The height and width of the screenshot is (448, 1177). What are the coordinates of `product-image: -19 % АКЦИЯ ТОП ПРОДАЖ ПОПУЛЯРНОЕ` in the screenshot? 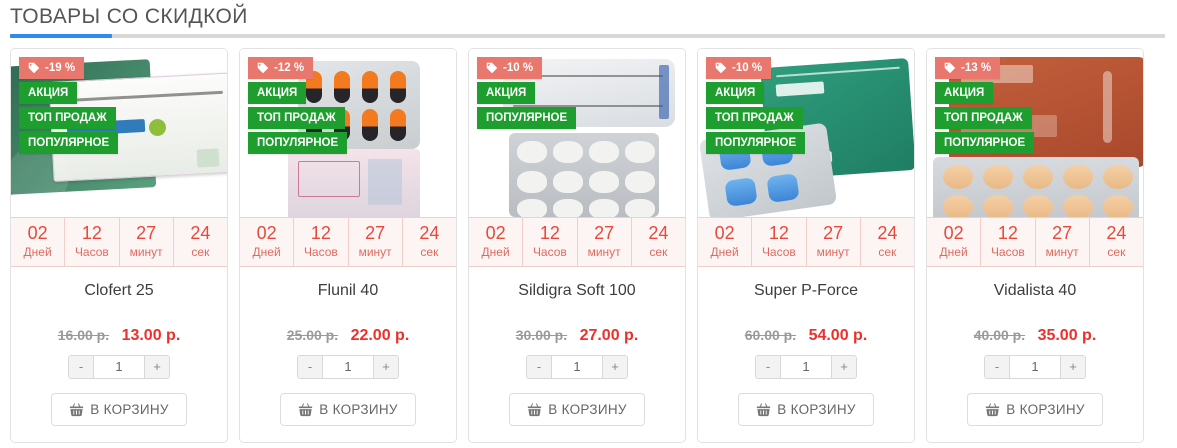 It's located at (119, 133).